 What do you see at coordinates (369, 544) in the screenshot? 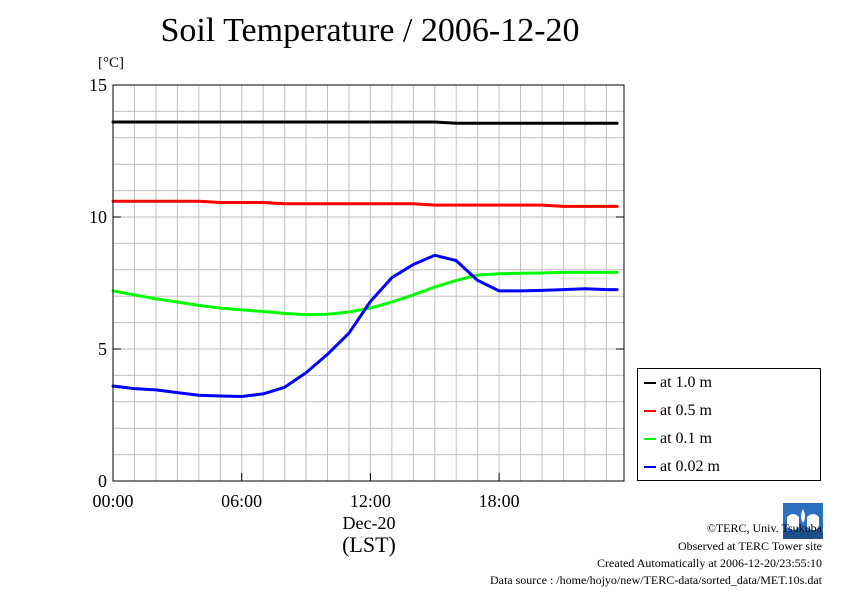
I see `x-axis-label: (LST)` at bounding box center [369, 544].